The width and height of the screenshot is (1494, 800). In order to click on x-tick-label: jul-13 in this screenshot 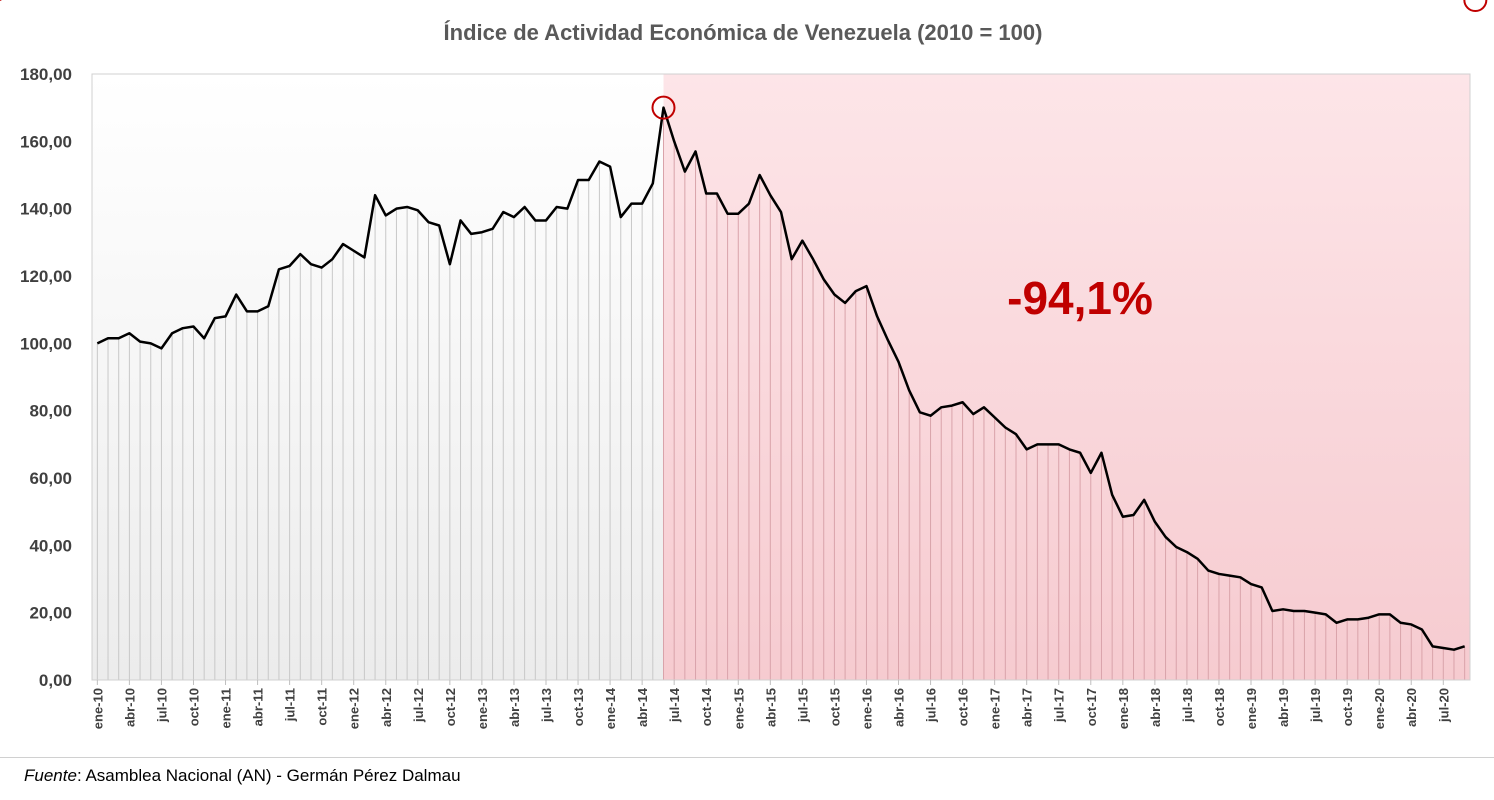, I will do `click(546, 705)`.